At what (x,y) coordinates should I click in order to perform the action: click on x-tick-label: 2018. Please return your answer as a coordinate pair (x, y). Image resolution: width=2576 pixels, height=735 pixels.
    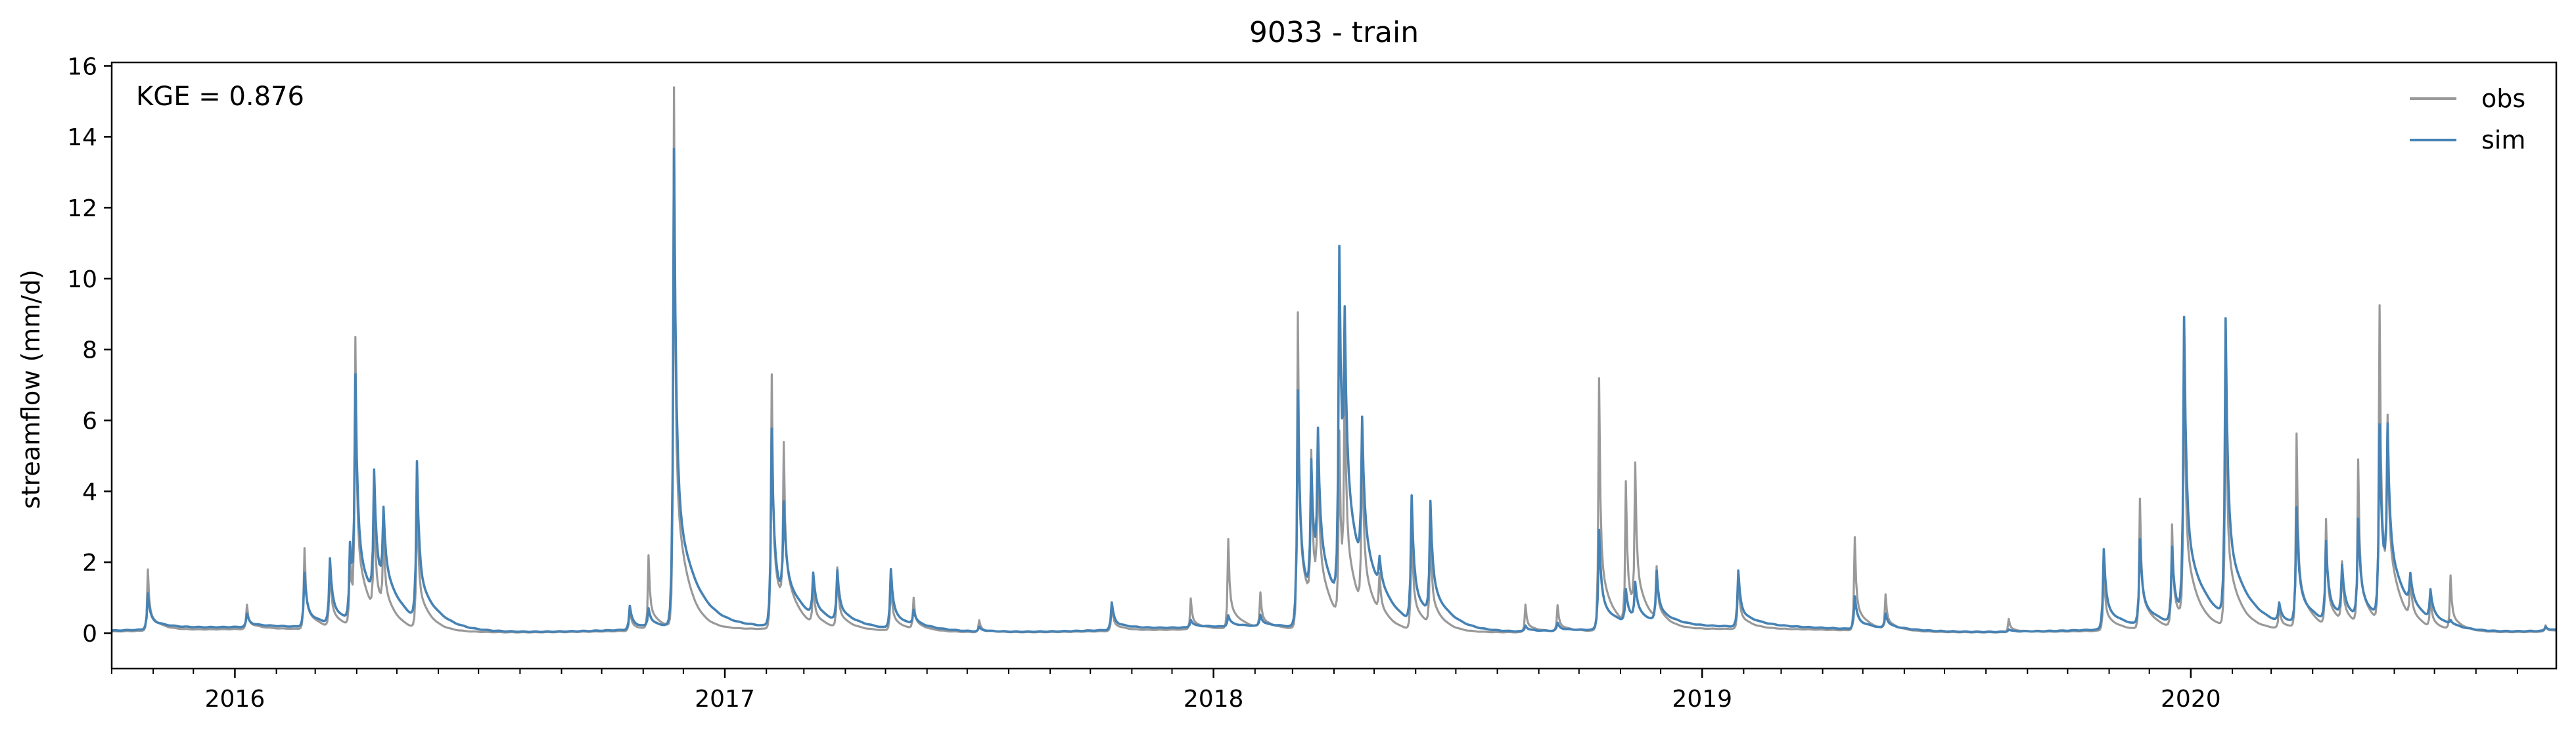
    Looking at the image, I should click on (1214, 700).